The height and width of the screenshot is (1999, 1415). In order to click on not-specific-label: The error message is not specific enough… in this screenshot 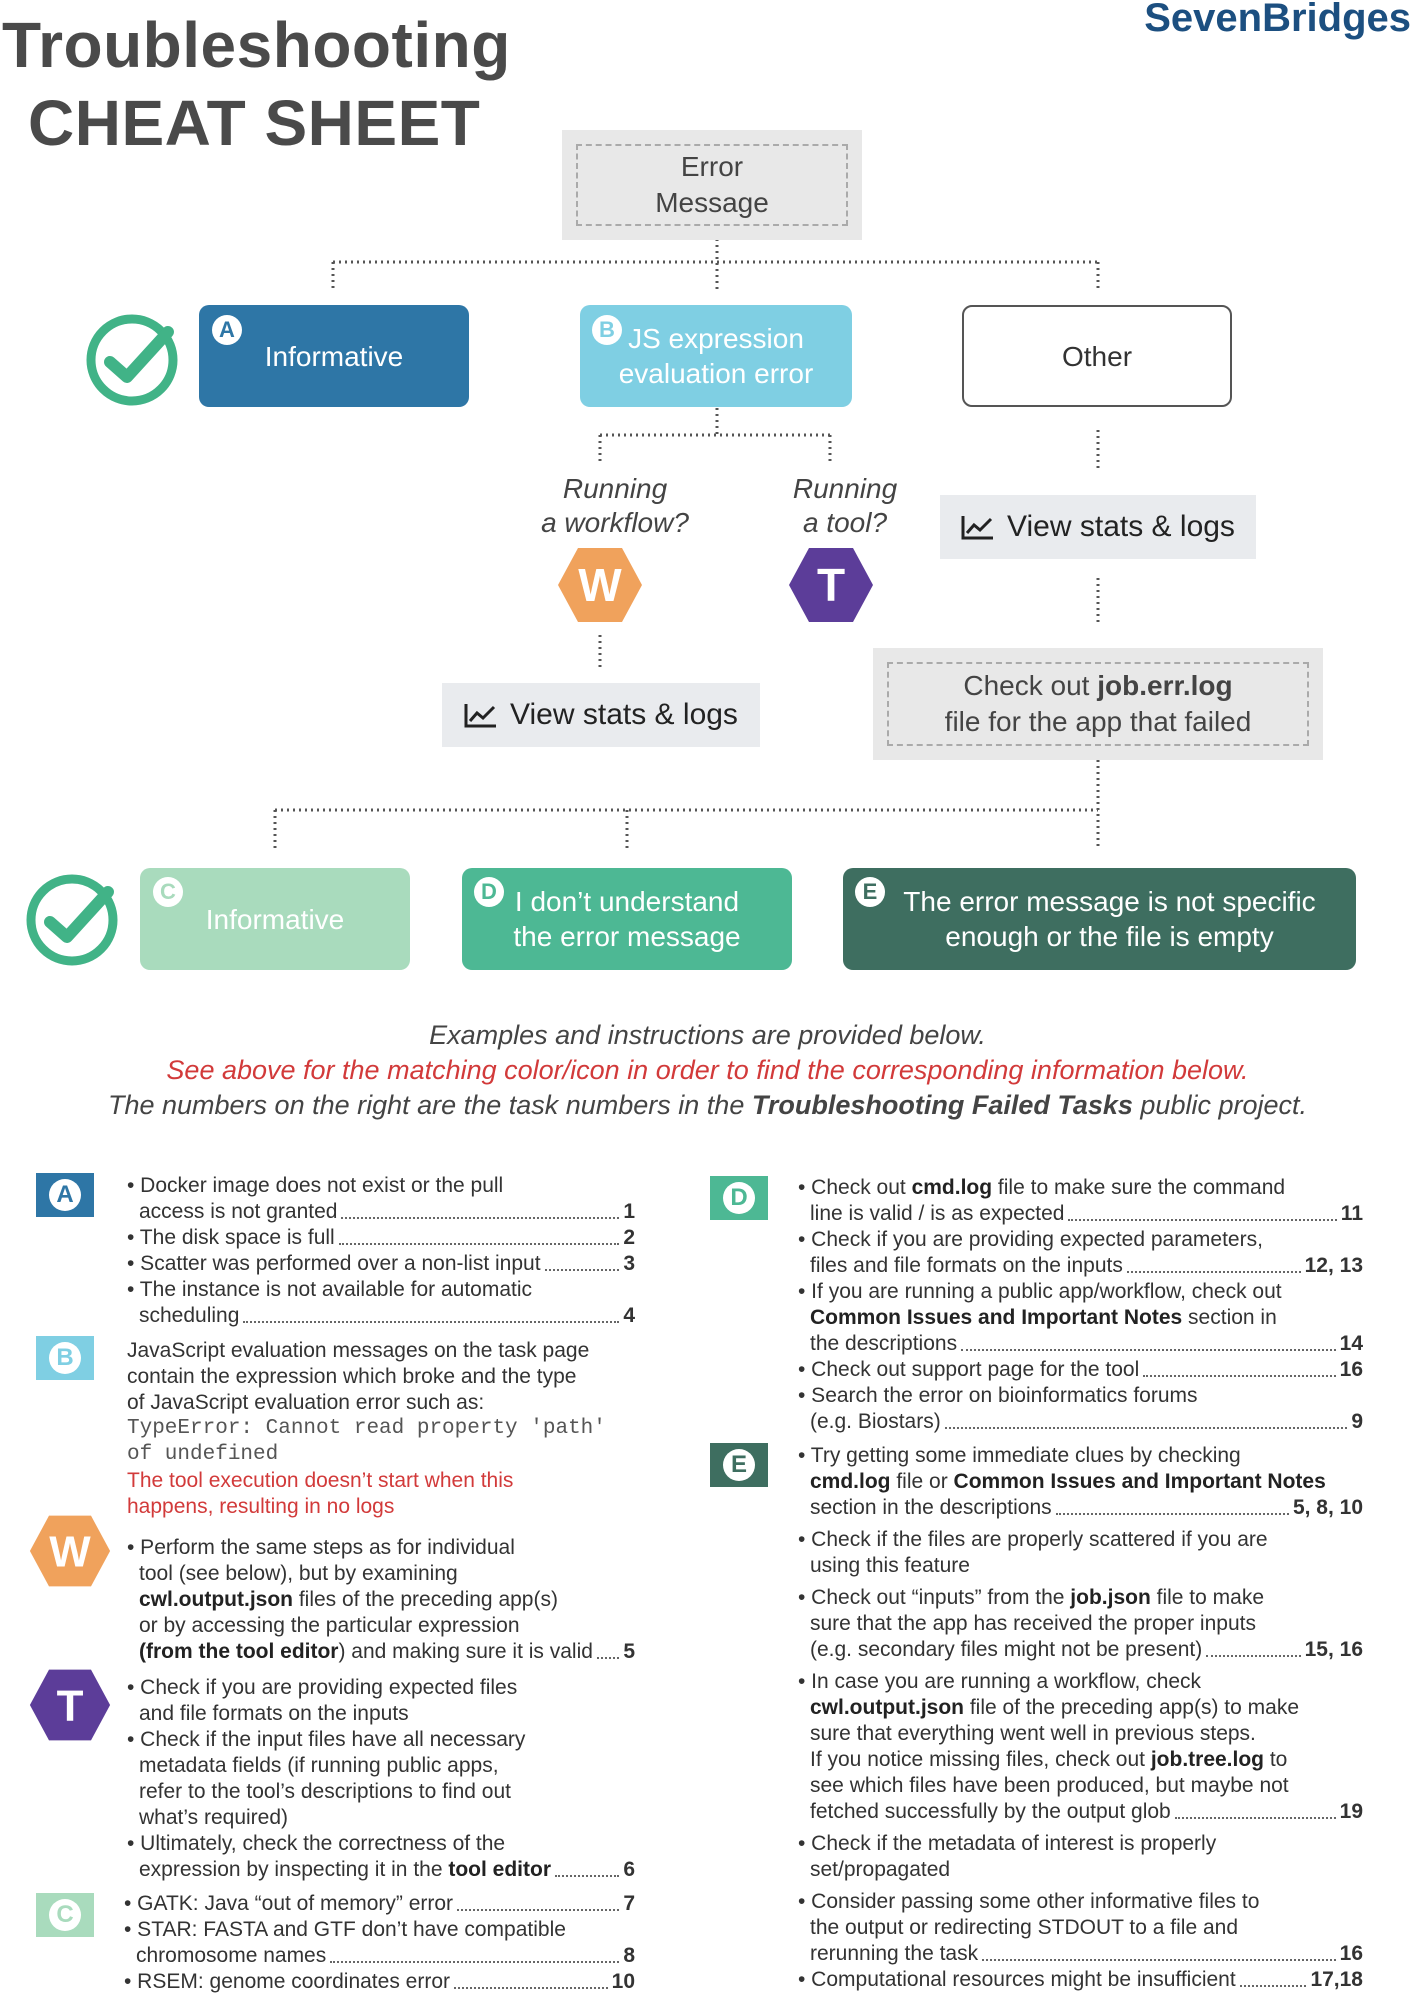, I will do `click(1109, 919)`.